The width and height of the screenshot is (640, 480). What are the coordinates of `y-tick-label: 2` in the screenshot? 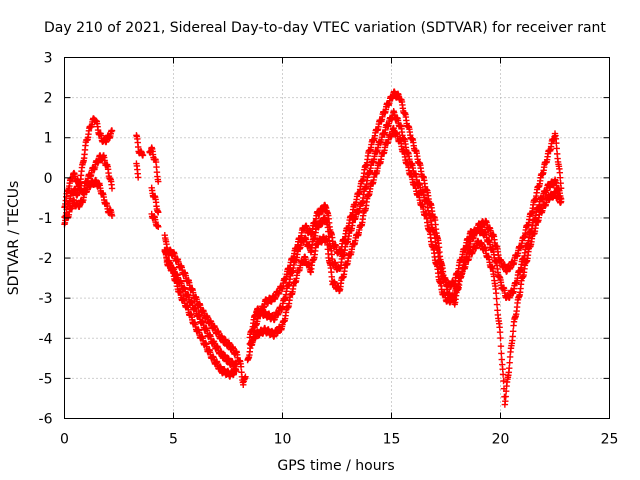 It's located at (48, 99).